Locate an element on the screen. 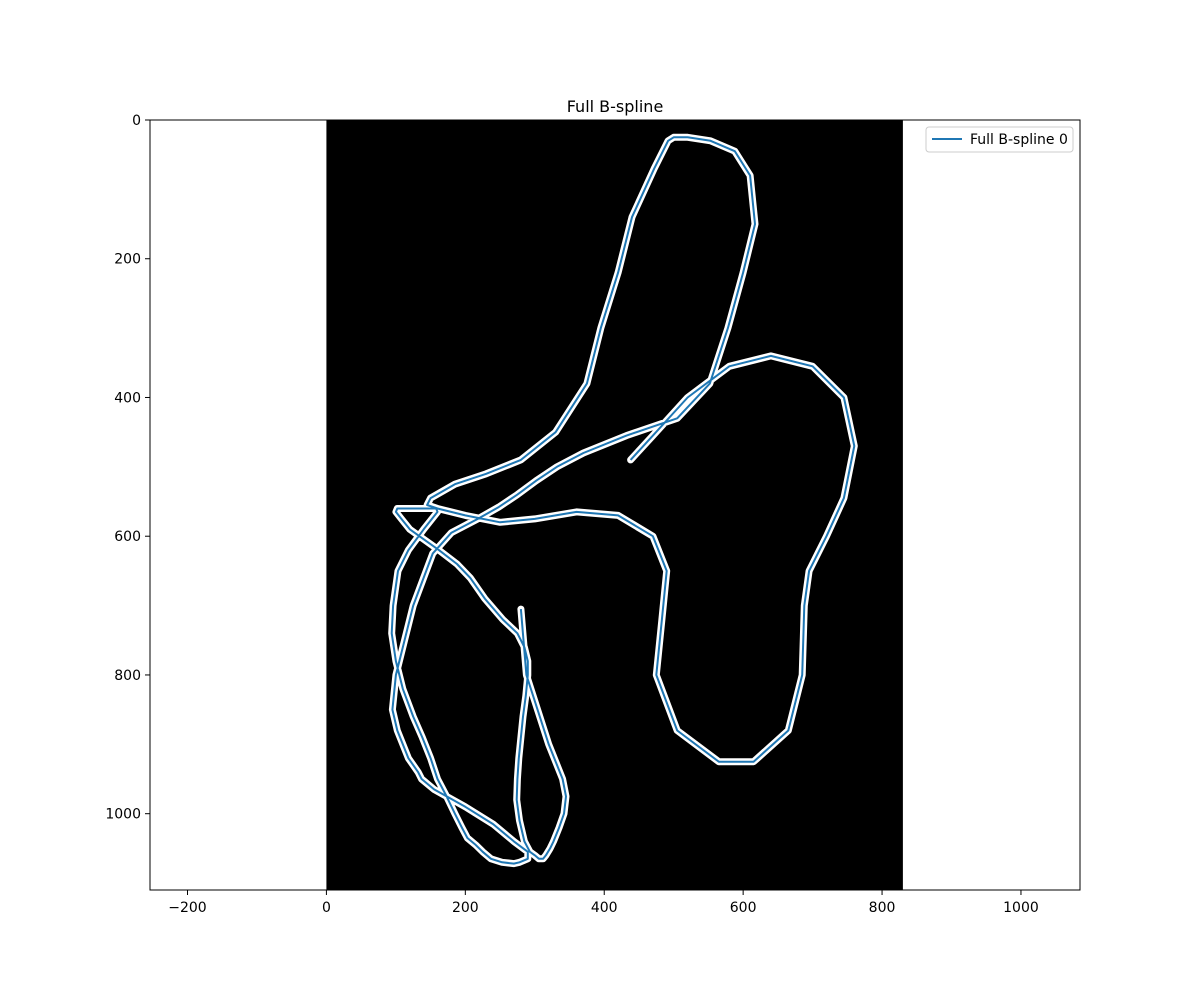 The image size is (1200, 1000). y-tick-label: 1000 is located at coordinates (123, 815).